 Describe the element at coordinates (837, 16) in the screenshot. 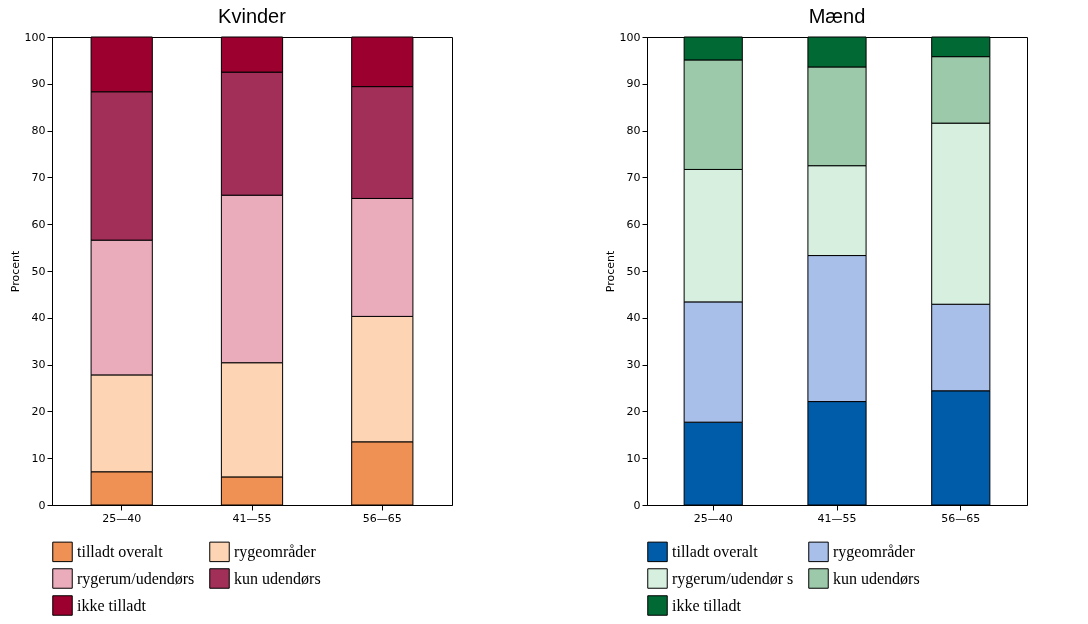

I see `chart-title: Mænd` at that location.